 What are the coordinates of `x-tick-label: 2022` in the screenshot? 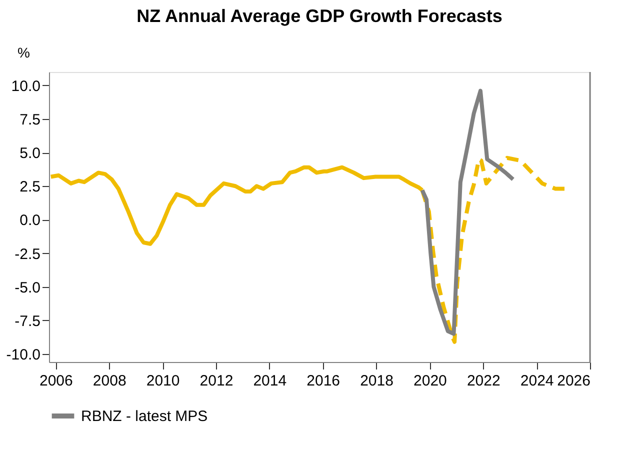 It's located at (483, 381).